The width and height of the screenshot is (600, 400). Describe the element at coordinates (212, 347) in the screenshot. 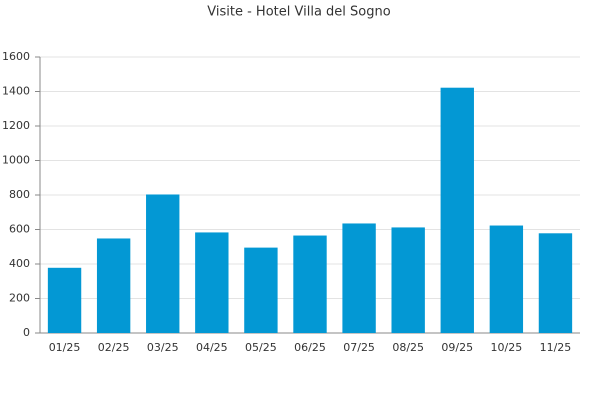

I see `x-tick-label: 04/25` at that location.